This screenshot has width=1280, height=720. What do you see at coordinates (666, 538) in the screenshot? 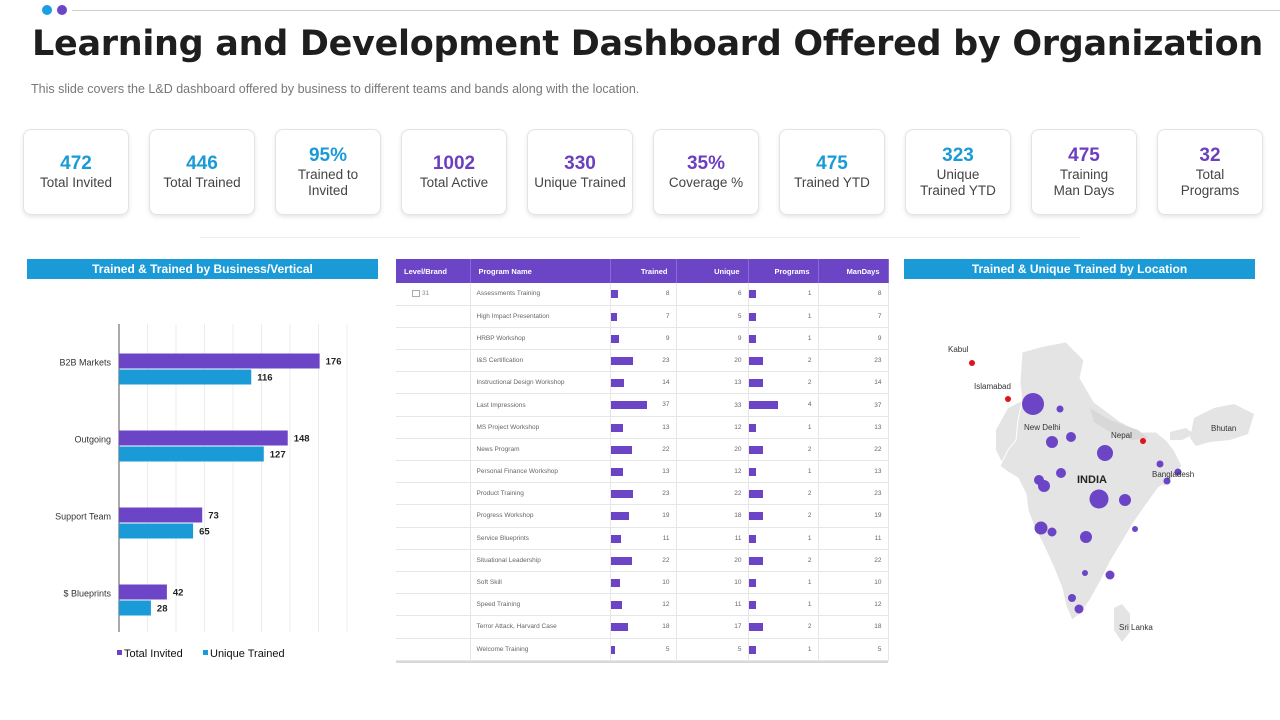
I see `trained-value: 11` at bounding box center [666, 538].